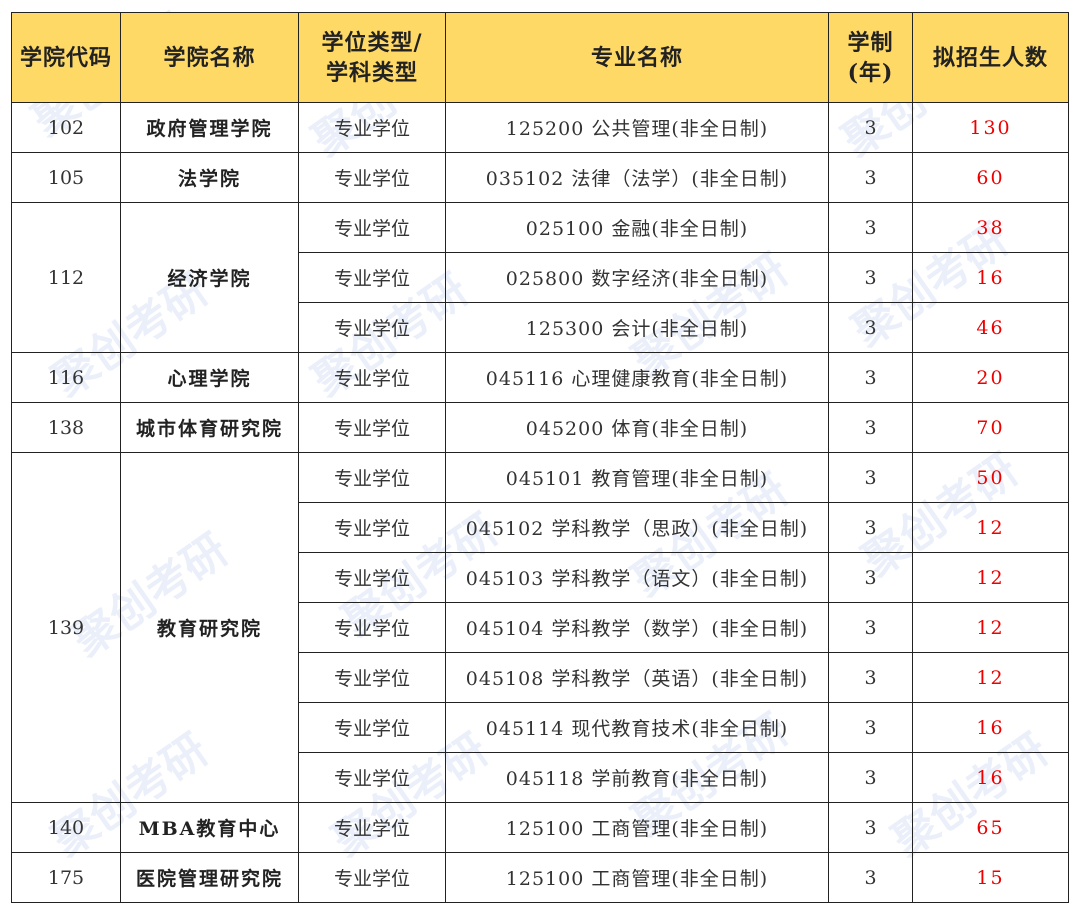  I want to click on college-code: 140, so click(66, 827).